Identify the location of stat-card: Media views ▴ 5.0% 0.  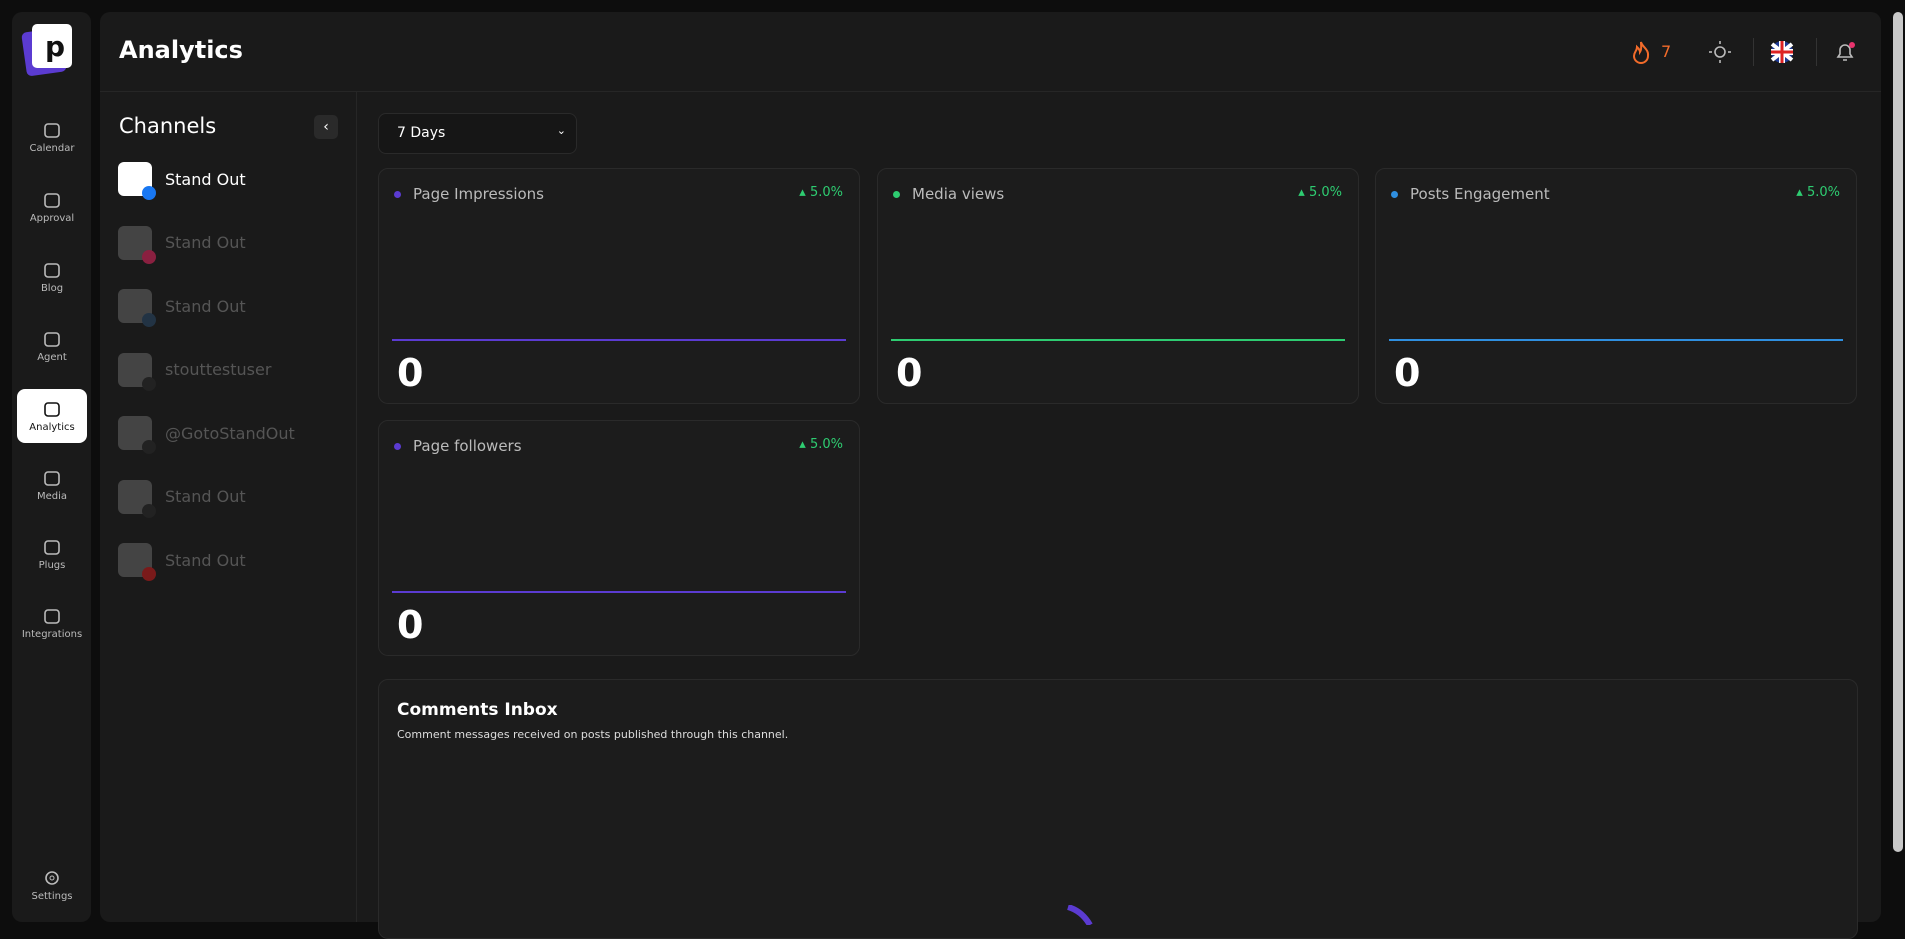
(1118, 286).